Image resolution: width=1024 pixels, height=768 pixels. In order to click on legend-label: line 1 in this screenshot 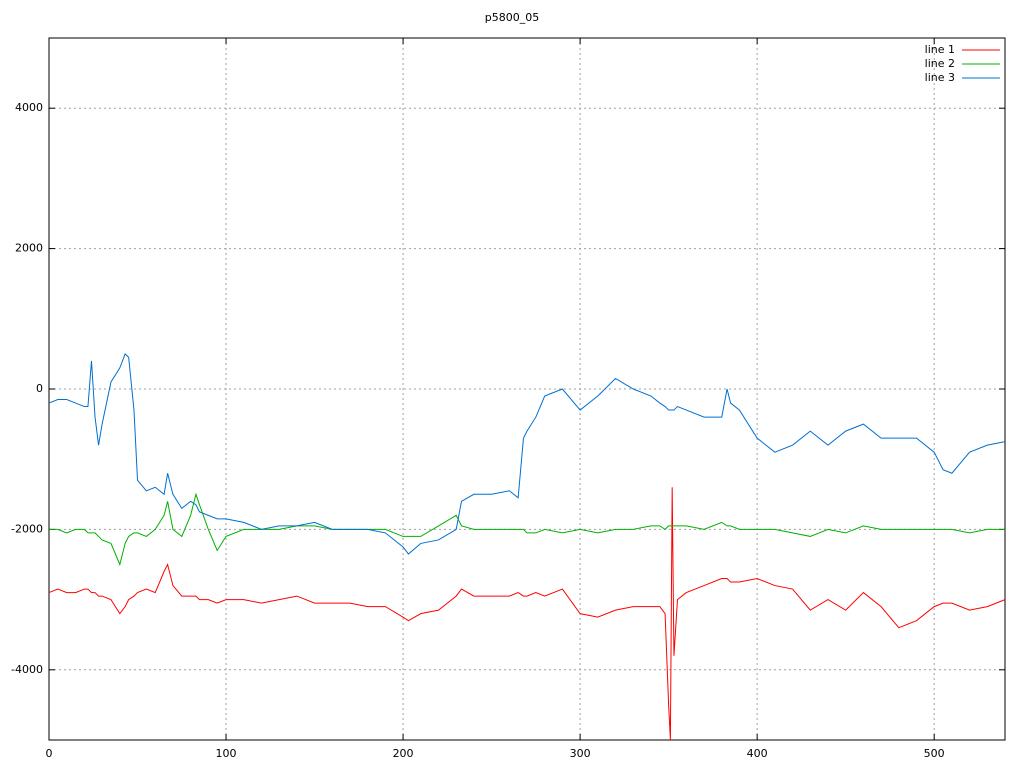, I will do `click(940, 49)`.